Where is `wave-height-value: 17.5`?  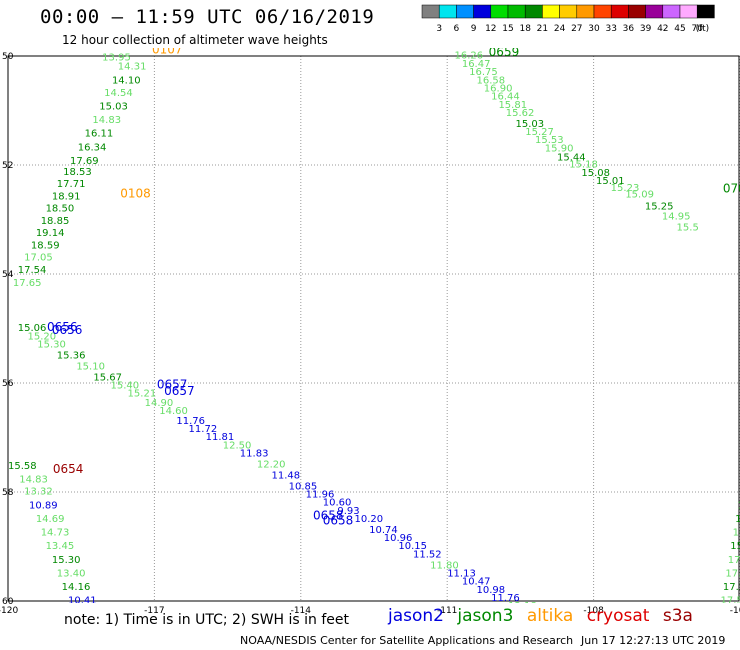 wave-height-value: 17.5 is located at coordinates (730, 601).